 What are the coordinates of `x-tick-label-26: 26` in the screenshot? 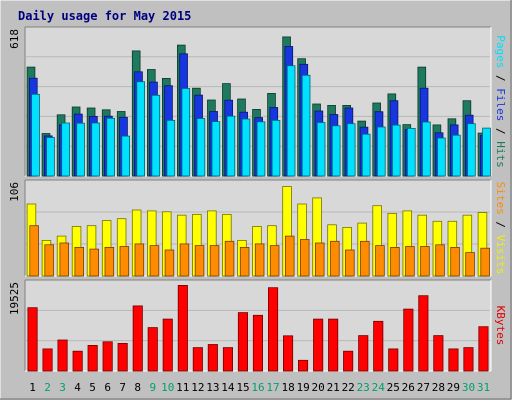 It's located at (408, 387).